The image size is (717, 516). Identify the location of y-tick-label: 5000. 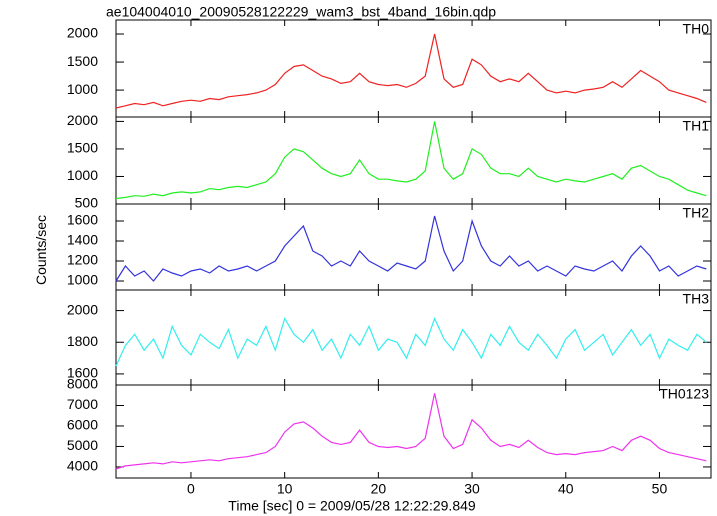
(82, 445).